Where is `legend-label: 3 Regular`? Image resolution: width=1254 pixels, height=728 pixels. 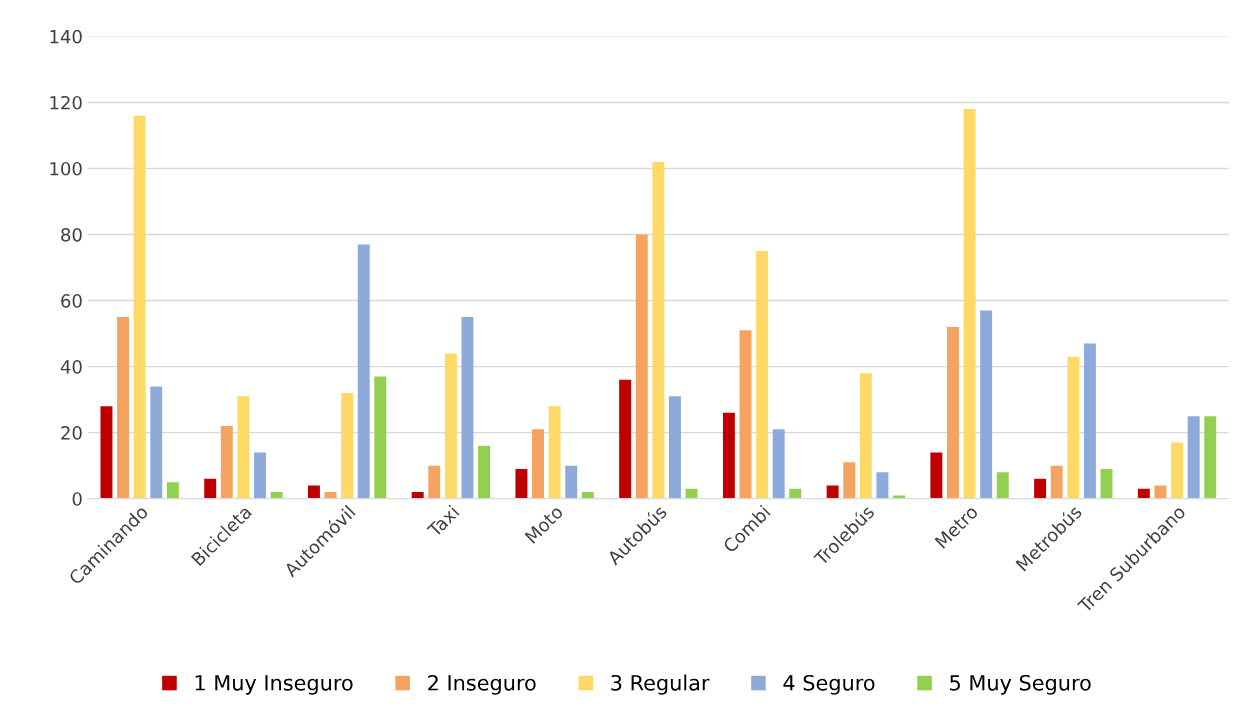
legend-label: 3 Regular is located at coordinates (660, 684).